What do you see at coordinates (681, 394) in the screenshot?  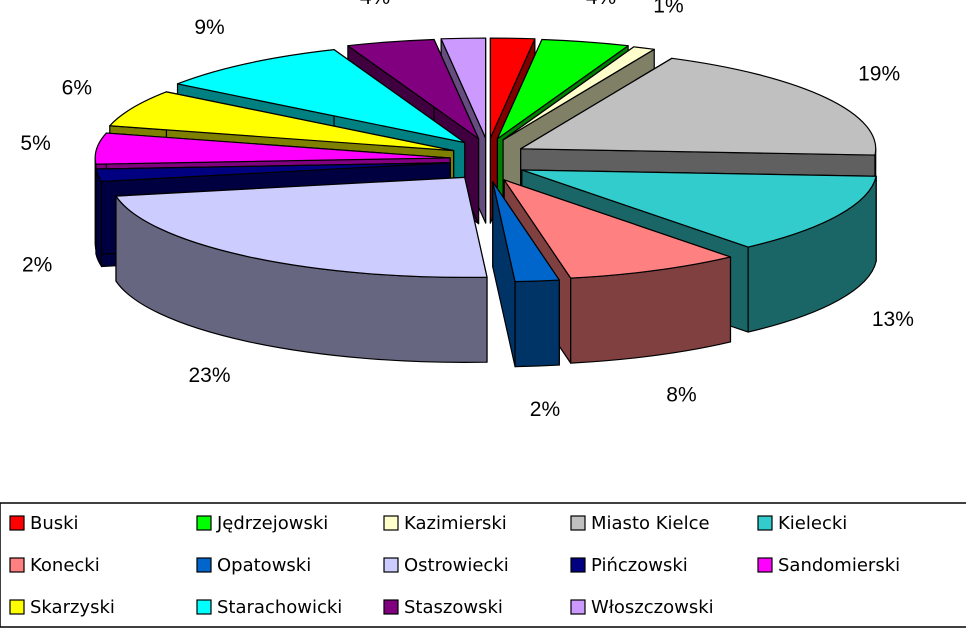 I see `data-label: 8%` at bounding box center [681, 394].